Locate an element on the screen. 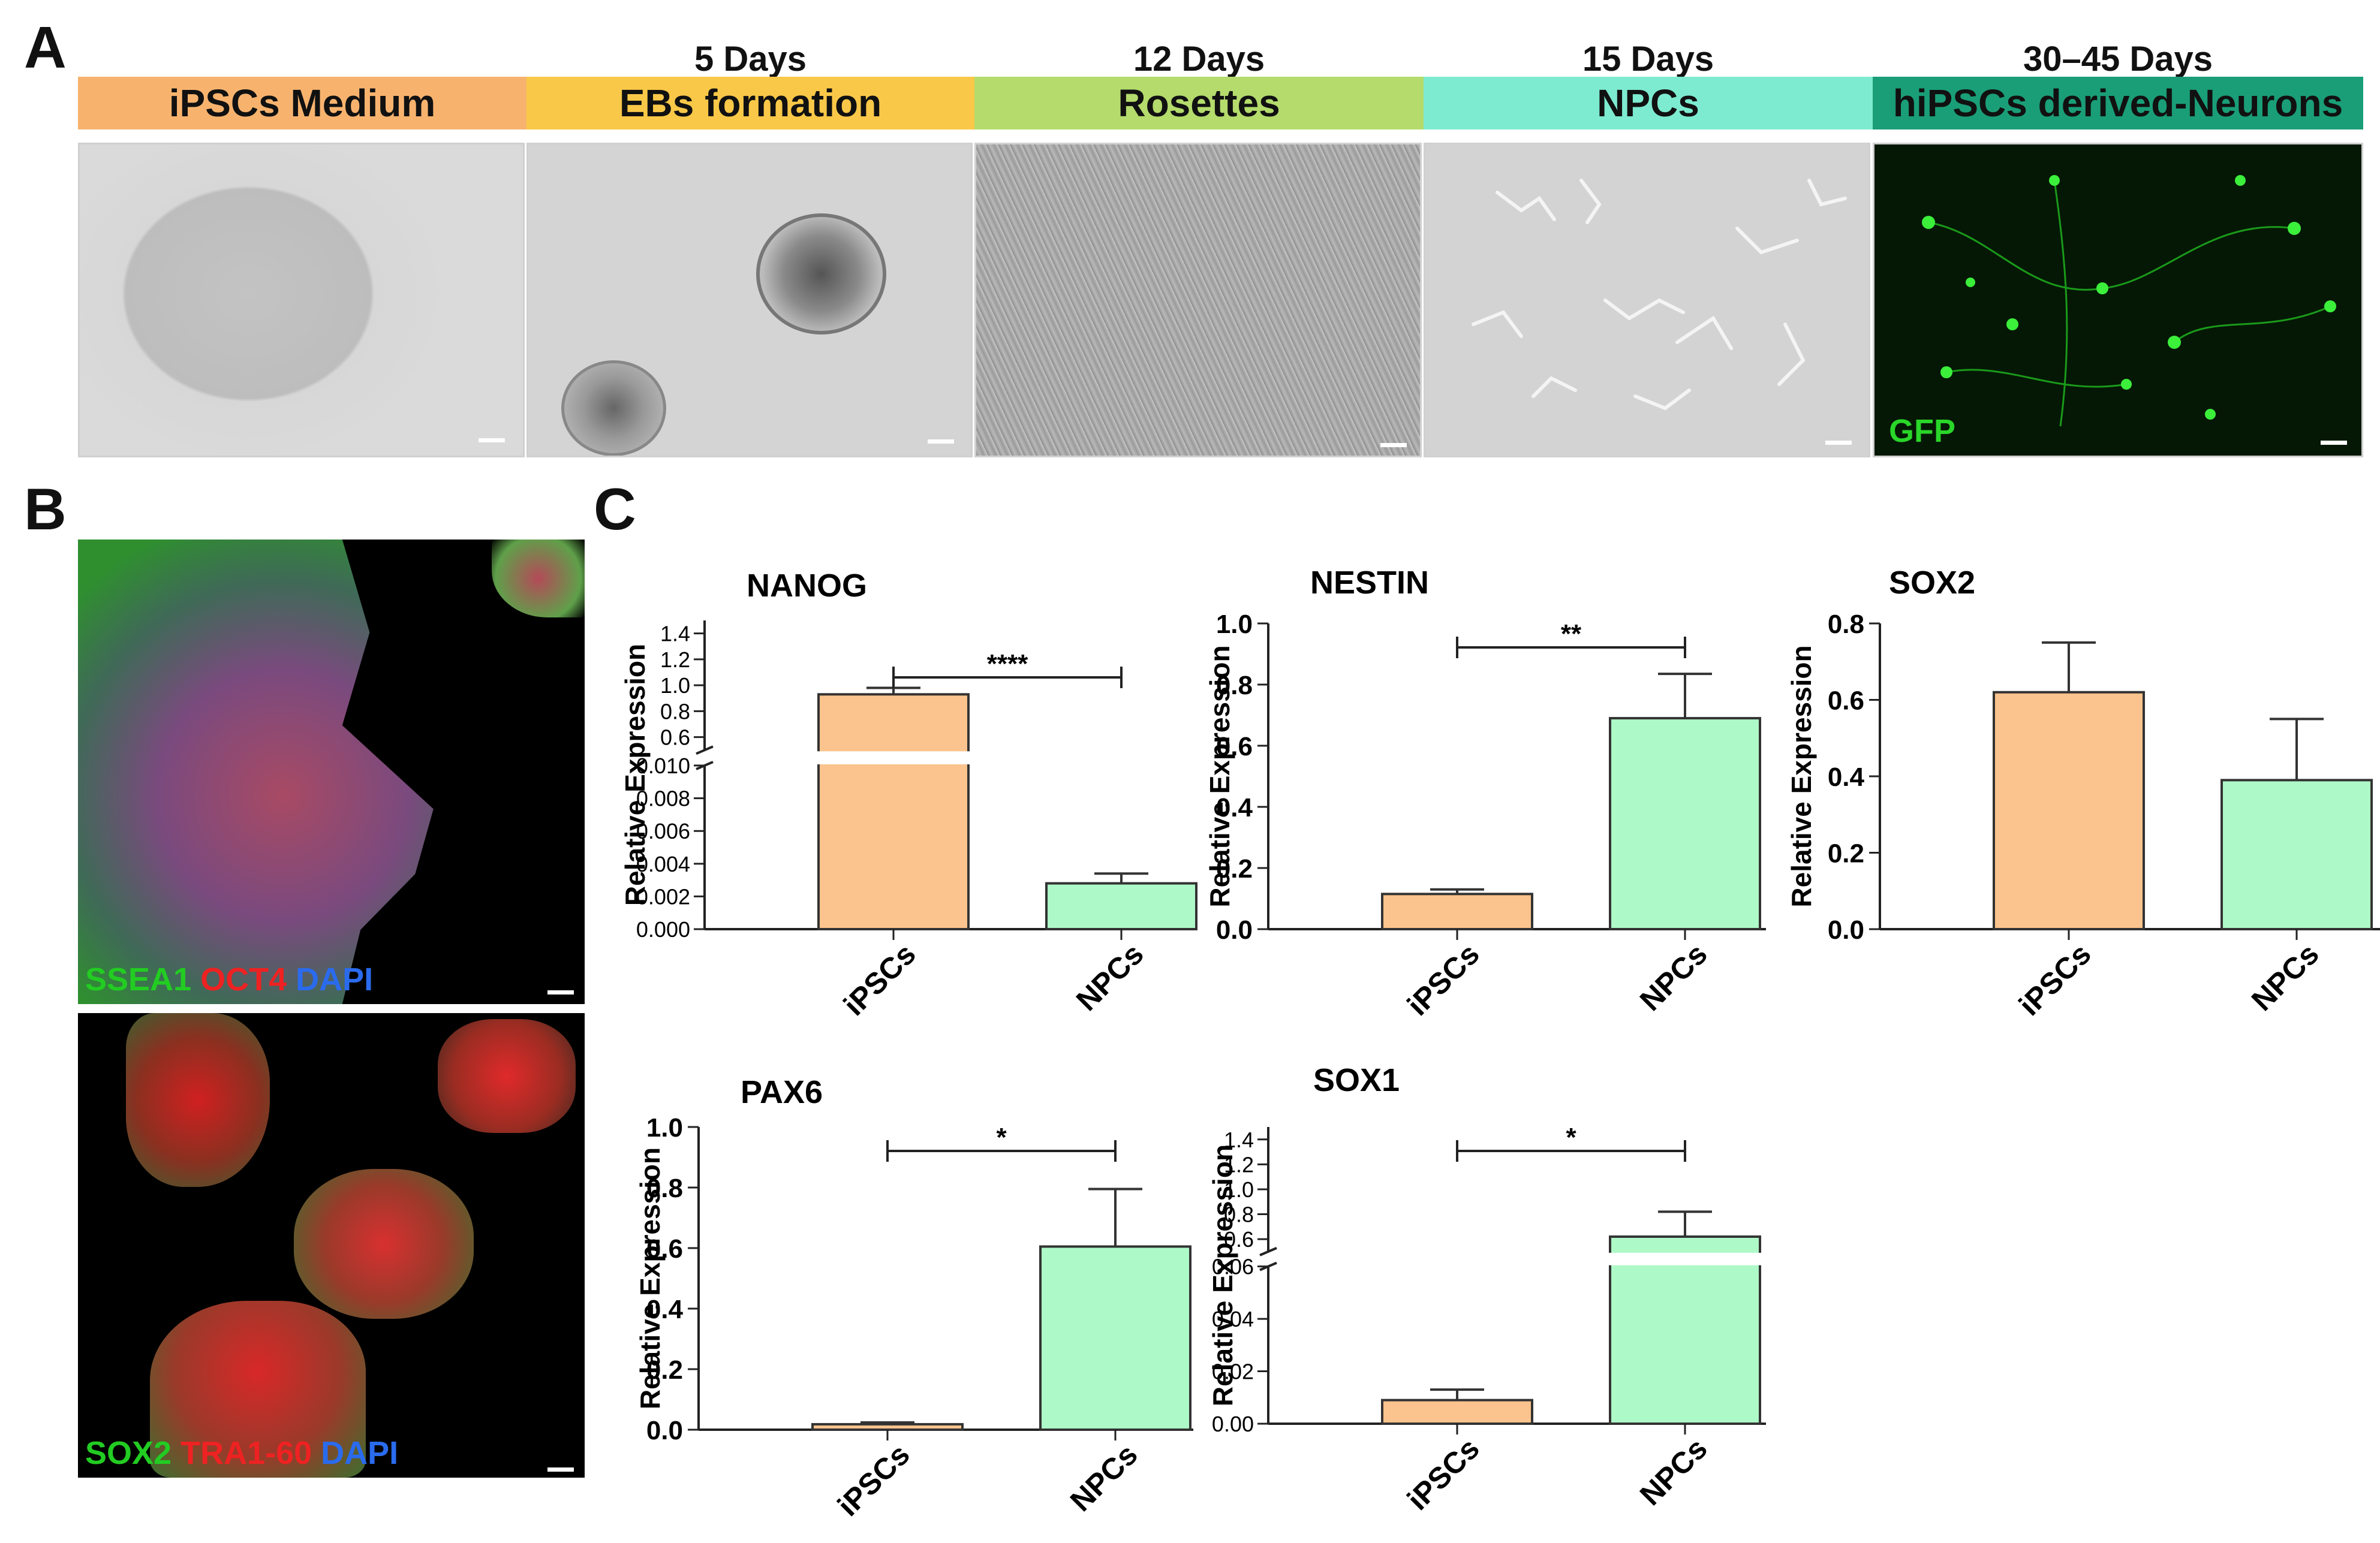  significance-stars: **** is located at coordinates (1007, 664).